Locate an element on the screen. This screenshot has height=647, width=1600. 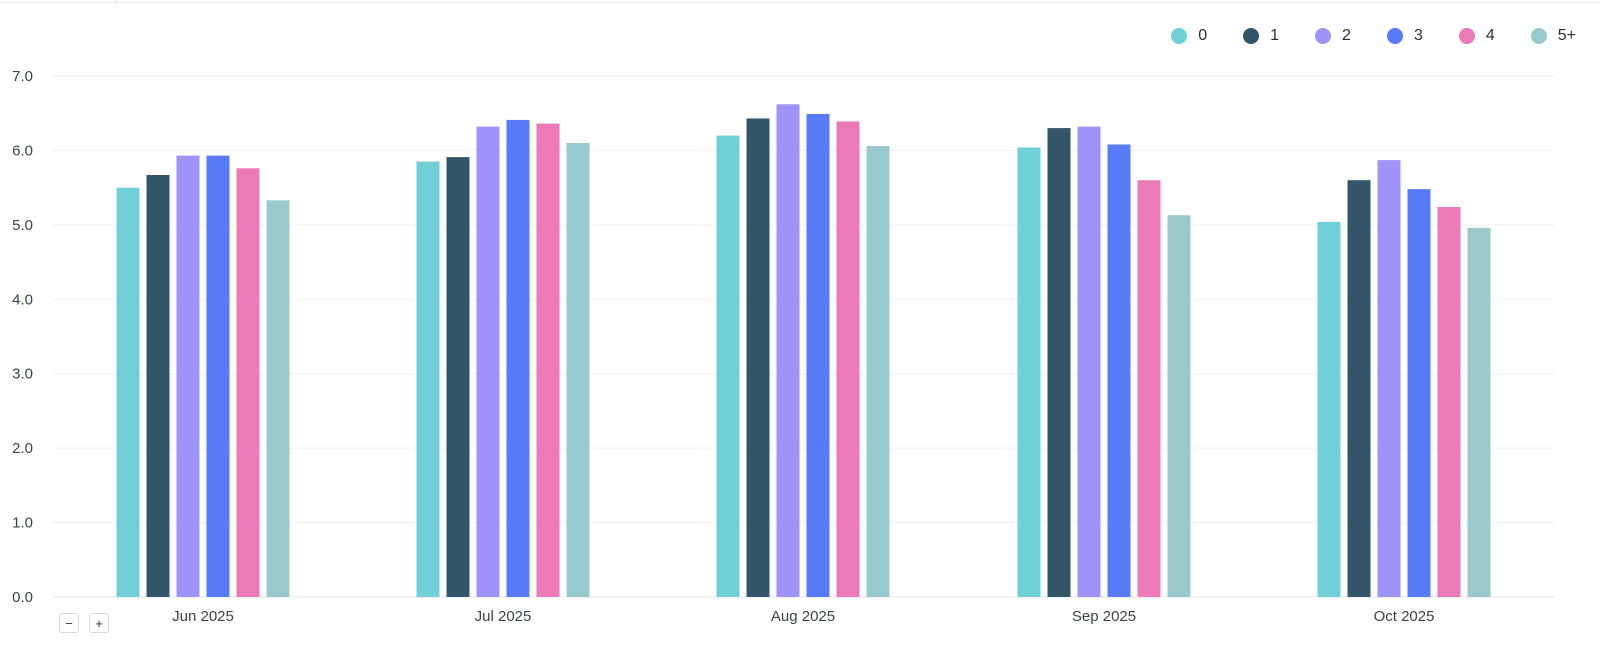
legend-label: 3 is located at coordinates (1418, 35).